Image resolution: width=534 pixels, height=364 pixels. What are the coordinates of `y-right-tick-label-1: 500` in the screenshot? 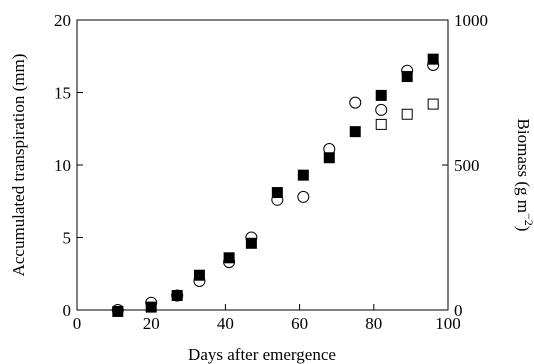 It's located at (467, 165).